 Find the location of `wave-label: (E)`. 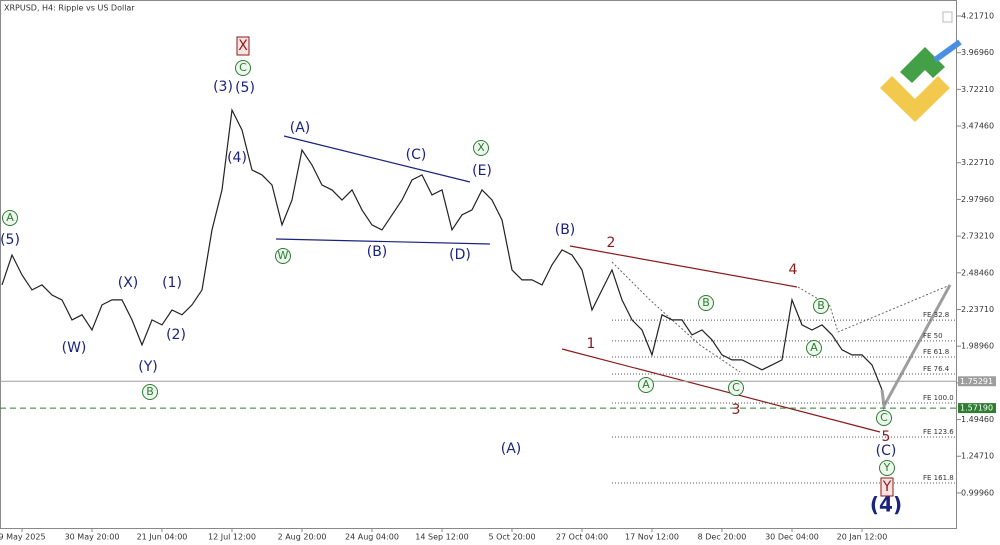

wave-label: (E) is located at coordinates (482, 171).